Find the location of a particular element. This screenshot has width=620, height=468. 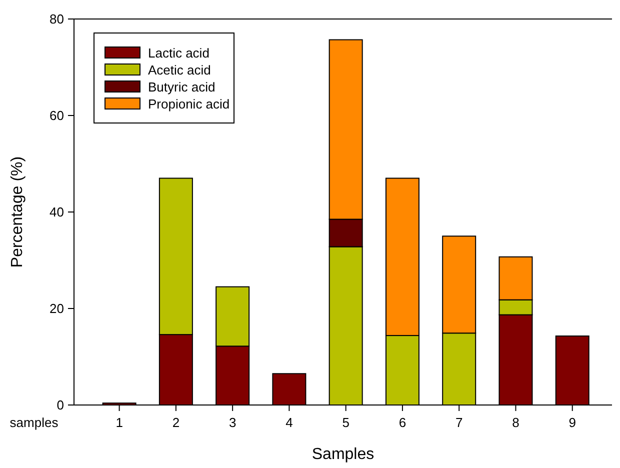

x-tick-label: 8 is located at coordinates (516, 422).